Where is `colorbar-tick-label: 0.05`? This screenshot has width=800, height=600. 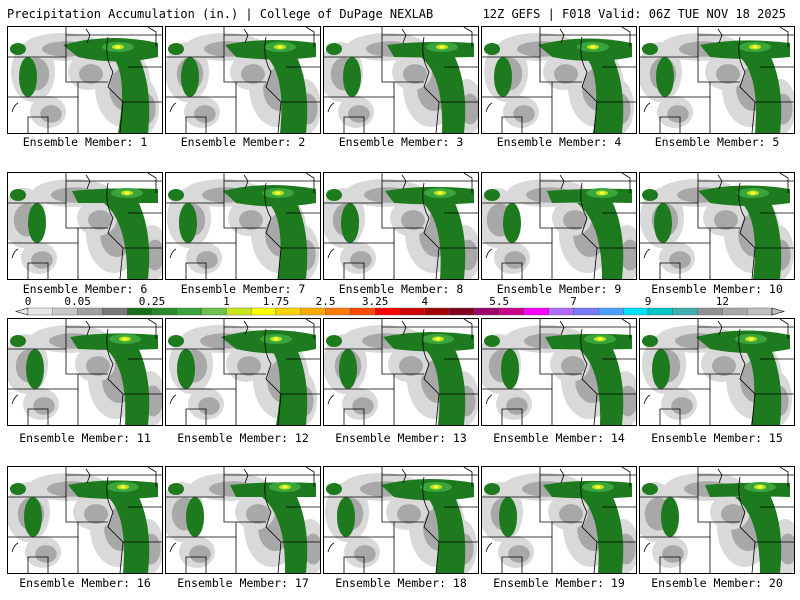 colorbar-tick-label: 0.05 is located at coordinates (77, 302).